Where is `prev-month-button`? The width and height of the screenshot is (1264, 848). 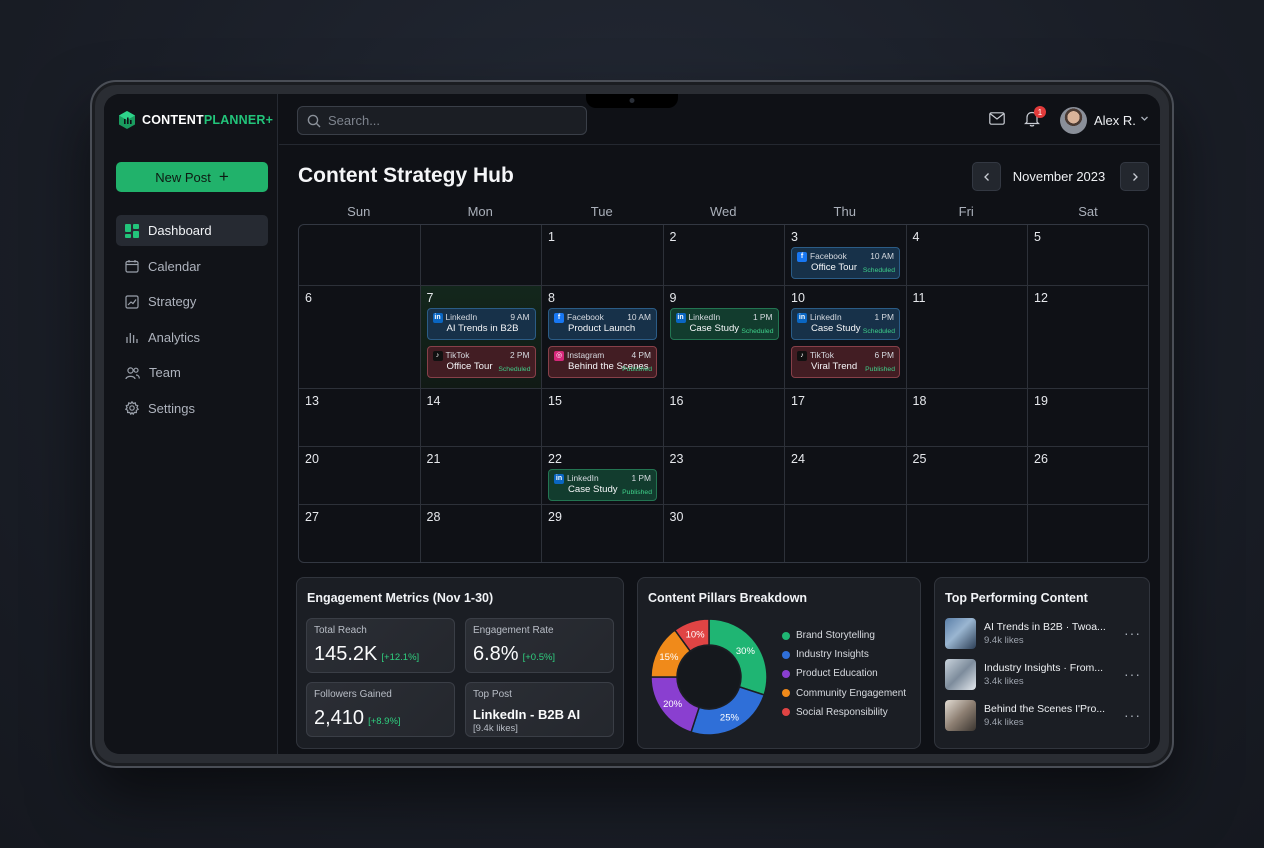
prev-month-button is located at coordinates (986, 176).